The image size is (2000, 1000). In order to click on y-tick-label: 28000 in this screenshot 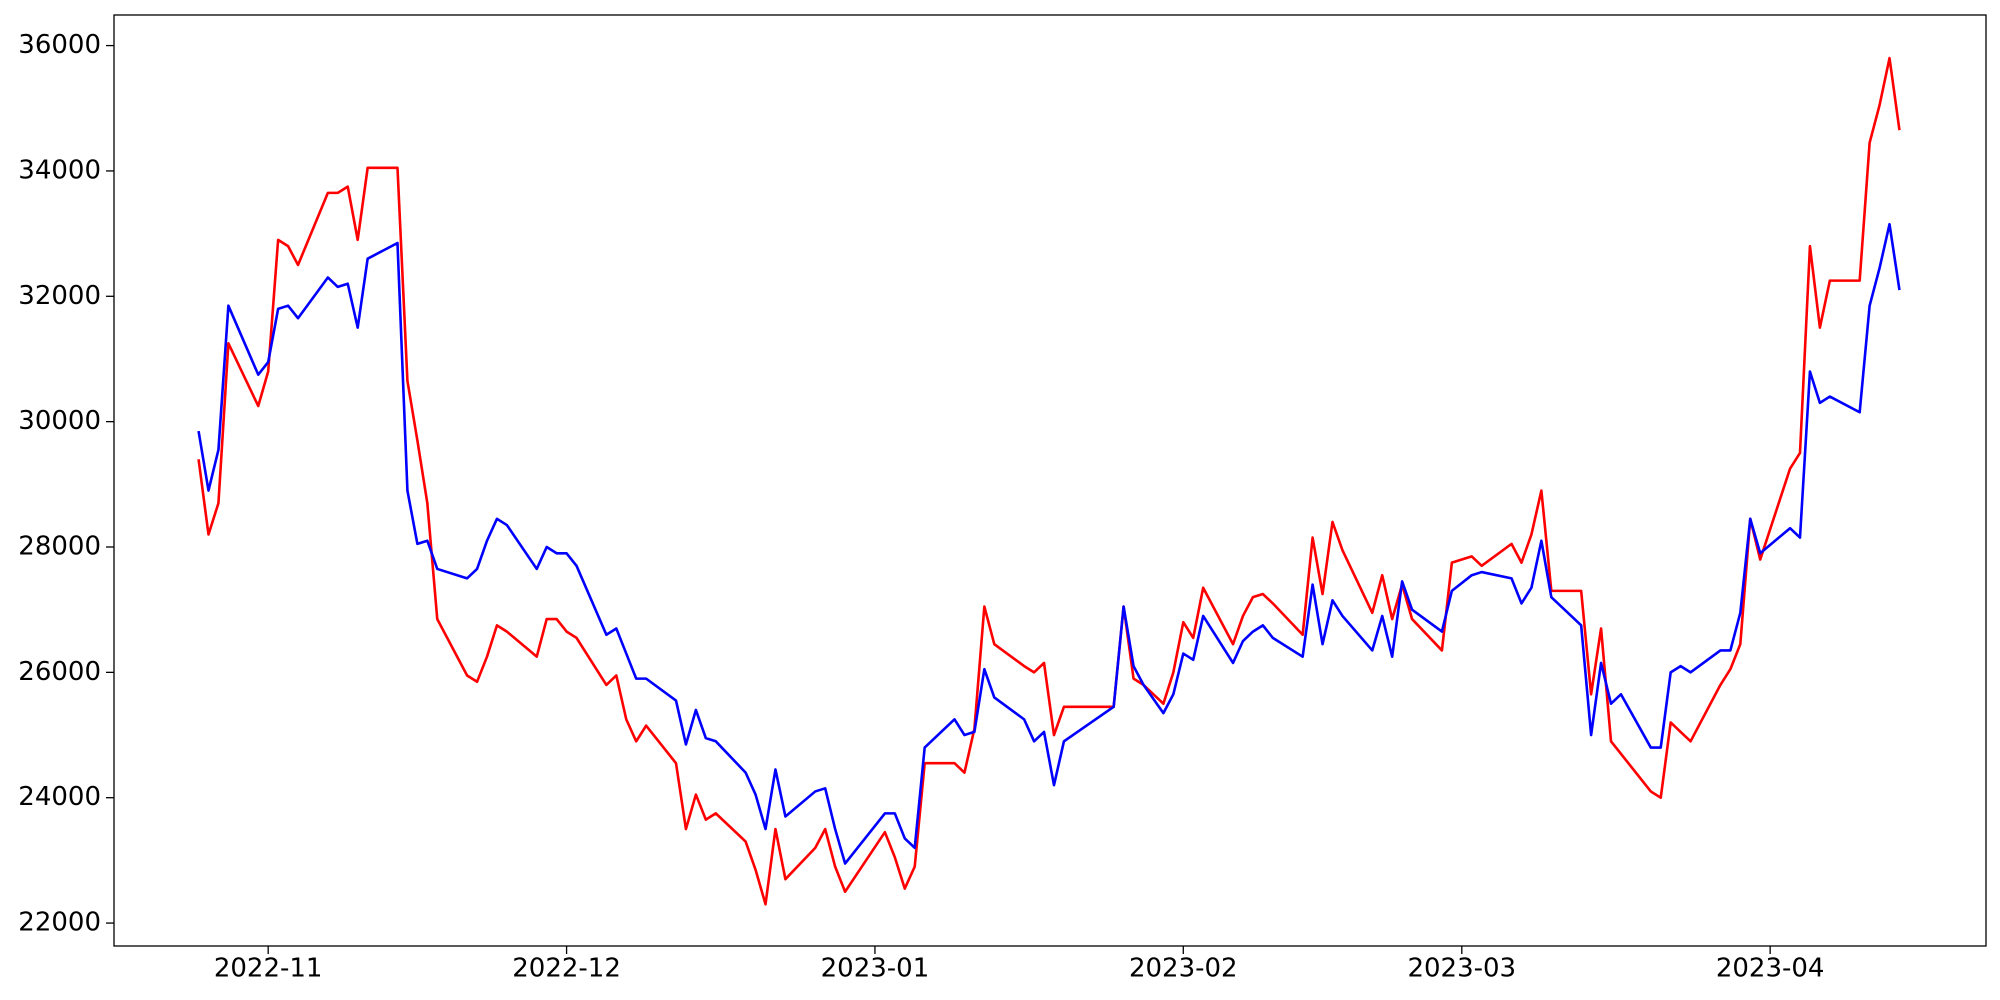, I will do `click(59, 547)`.